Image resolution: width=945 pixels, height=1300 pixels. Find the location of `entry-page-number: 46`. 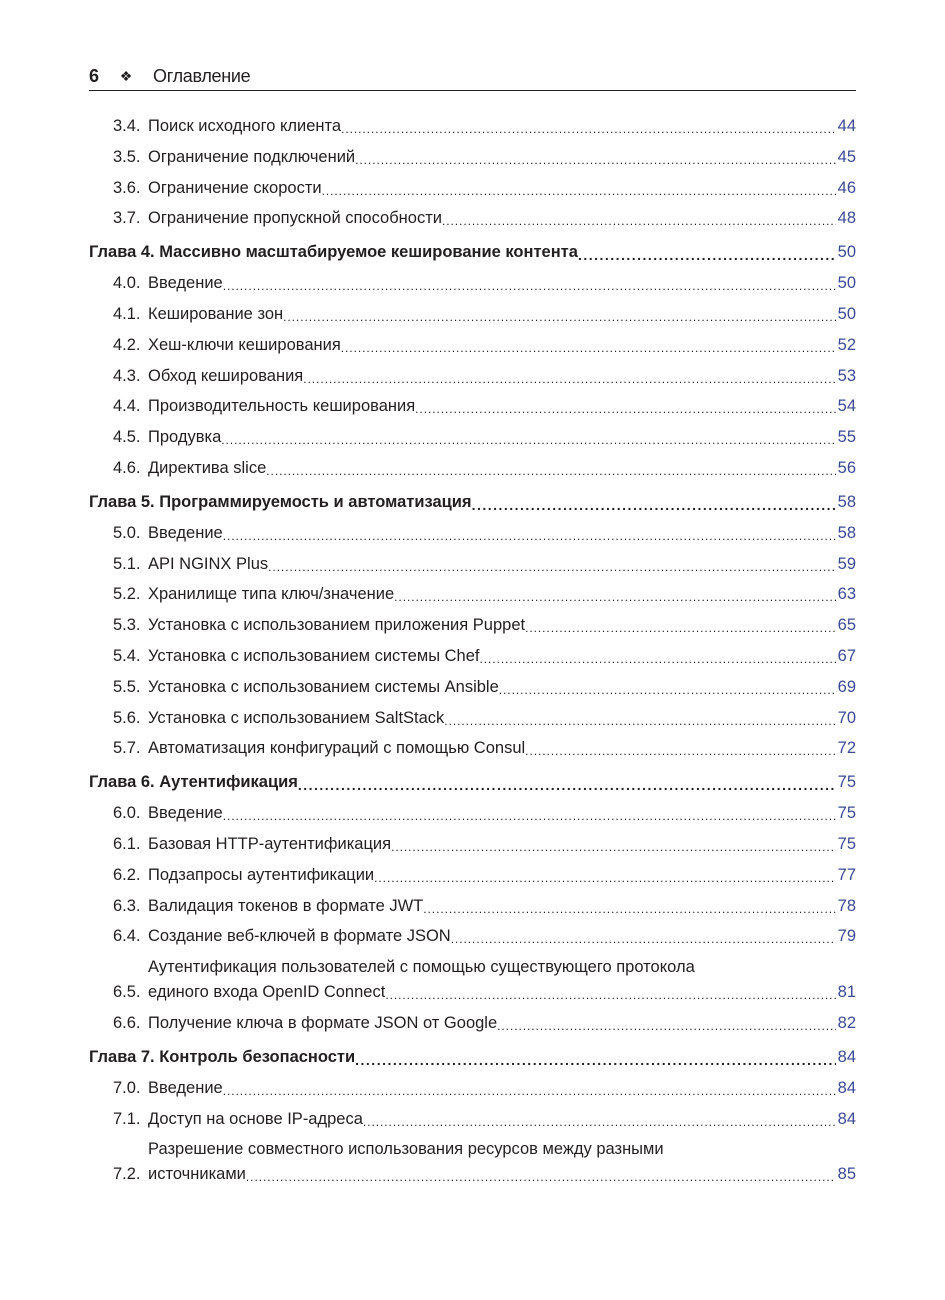

entry-page-number: 46 is located at coordinates (846, 187).